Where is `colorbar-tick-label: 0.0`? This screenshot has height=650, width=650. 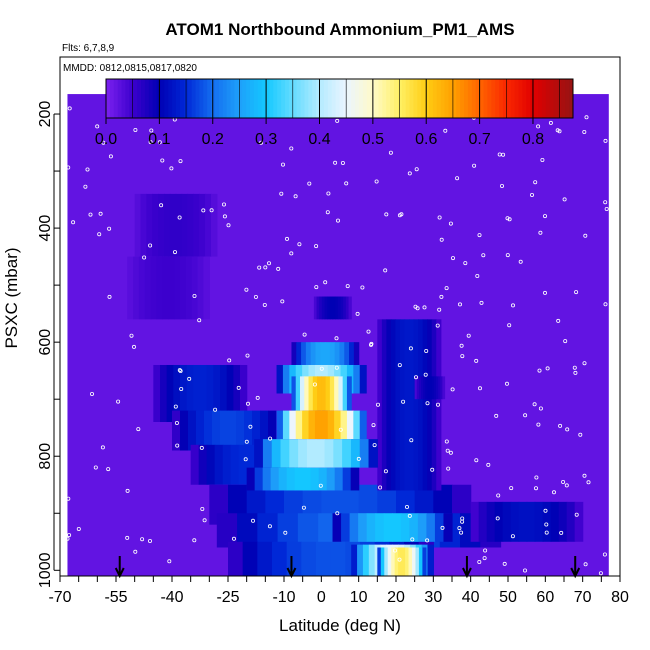
colorbar-tick-label: 0.0 is located at coordinates (106, 139).